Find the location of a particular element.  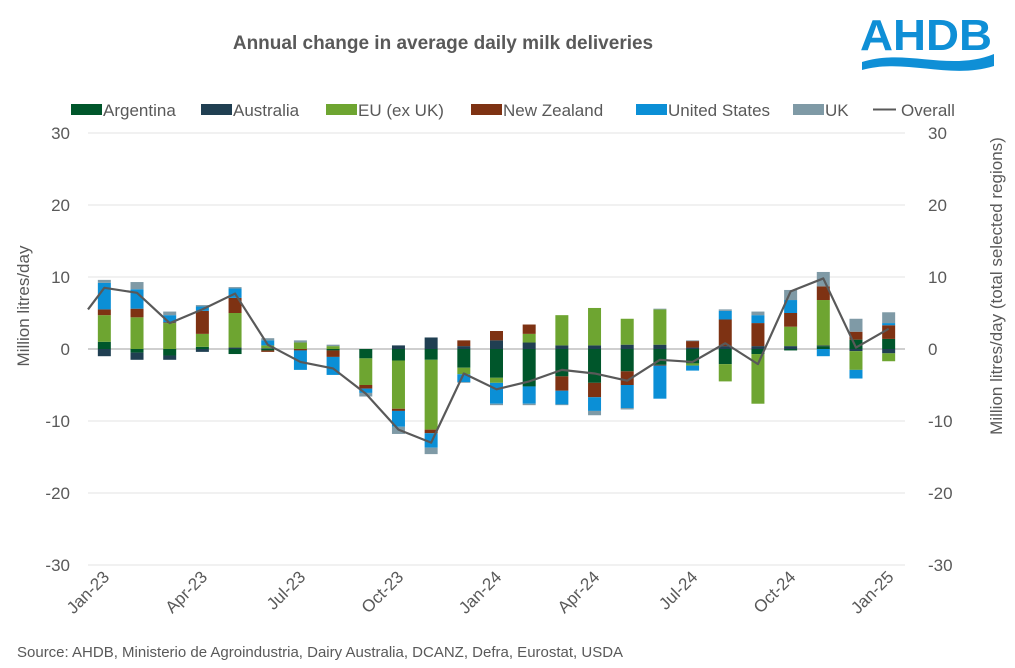

legend-item-new-zealand: New Zealand is located at coordinates (537, 110).